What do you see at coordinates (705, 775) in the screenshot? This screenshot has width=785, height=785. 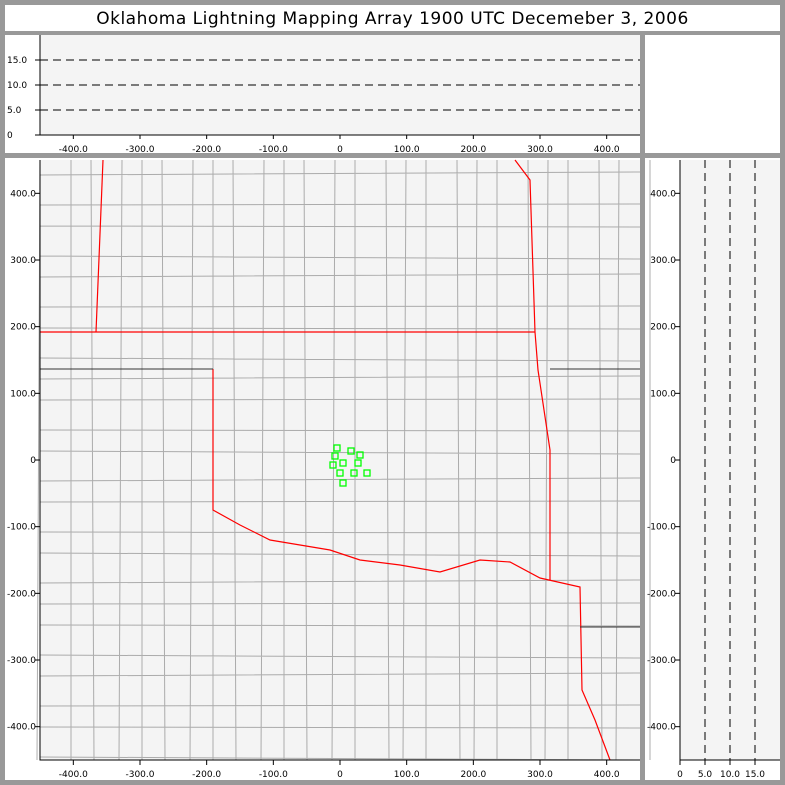 I see `ns-xtick-label: 5.0` at bounding box center [705, 775].